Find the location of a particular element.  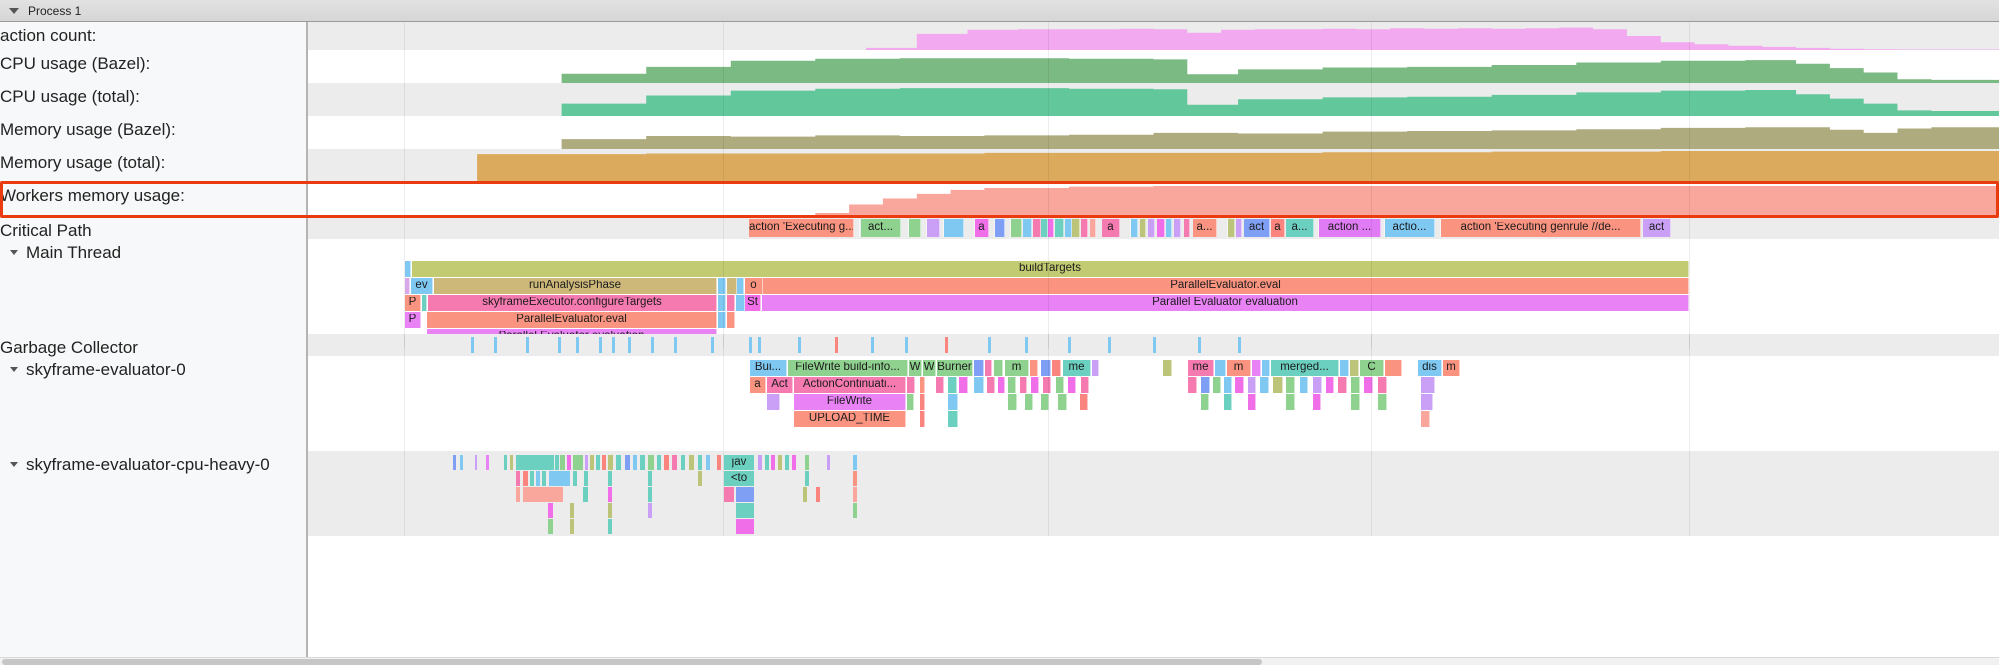

skyframe-slice: a is located at coordinates (758, 385).